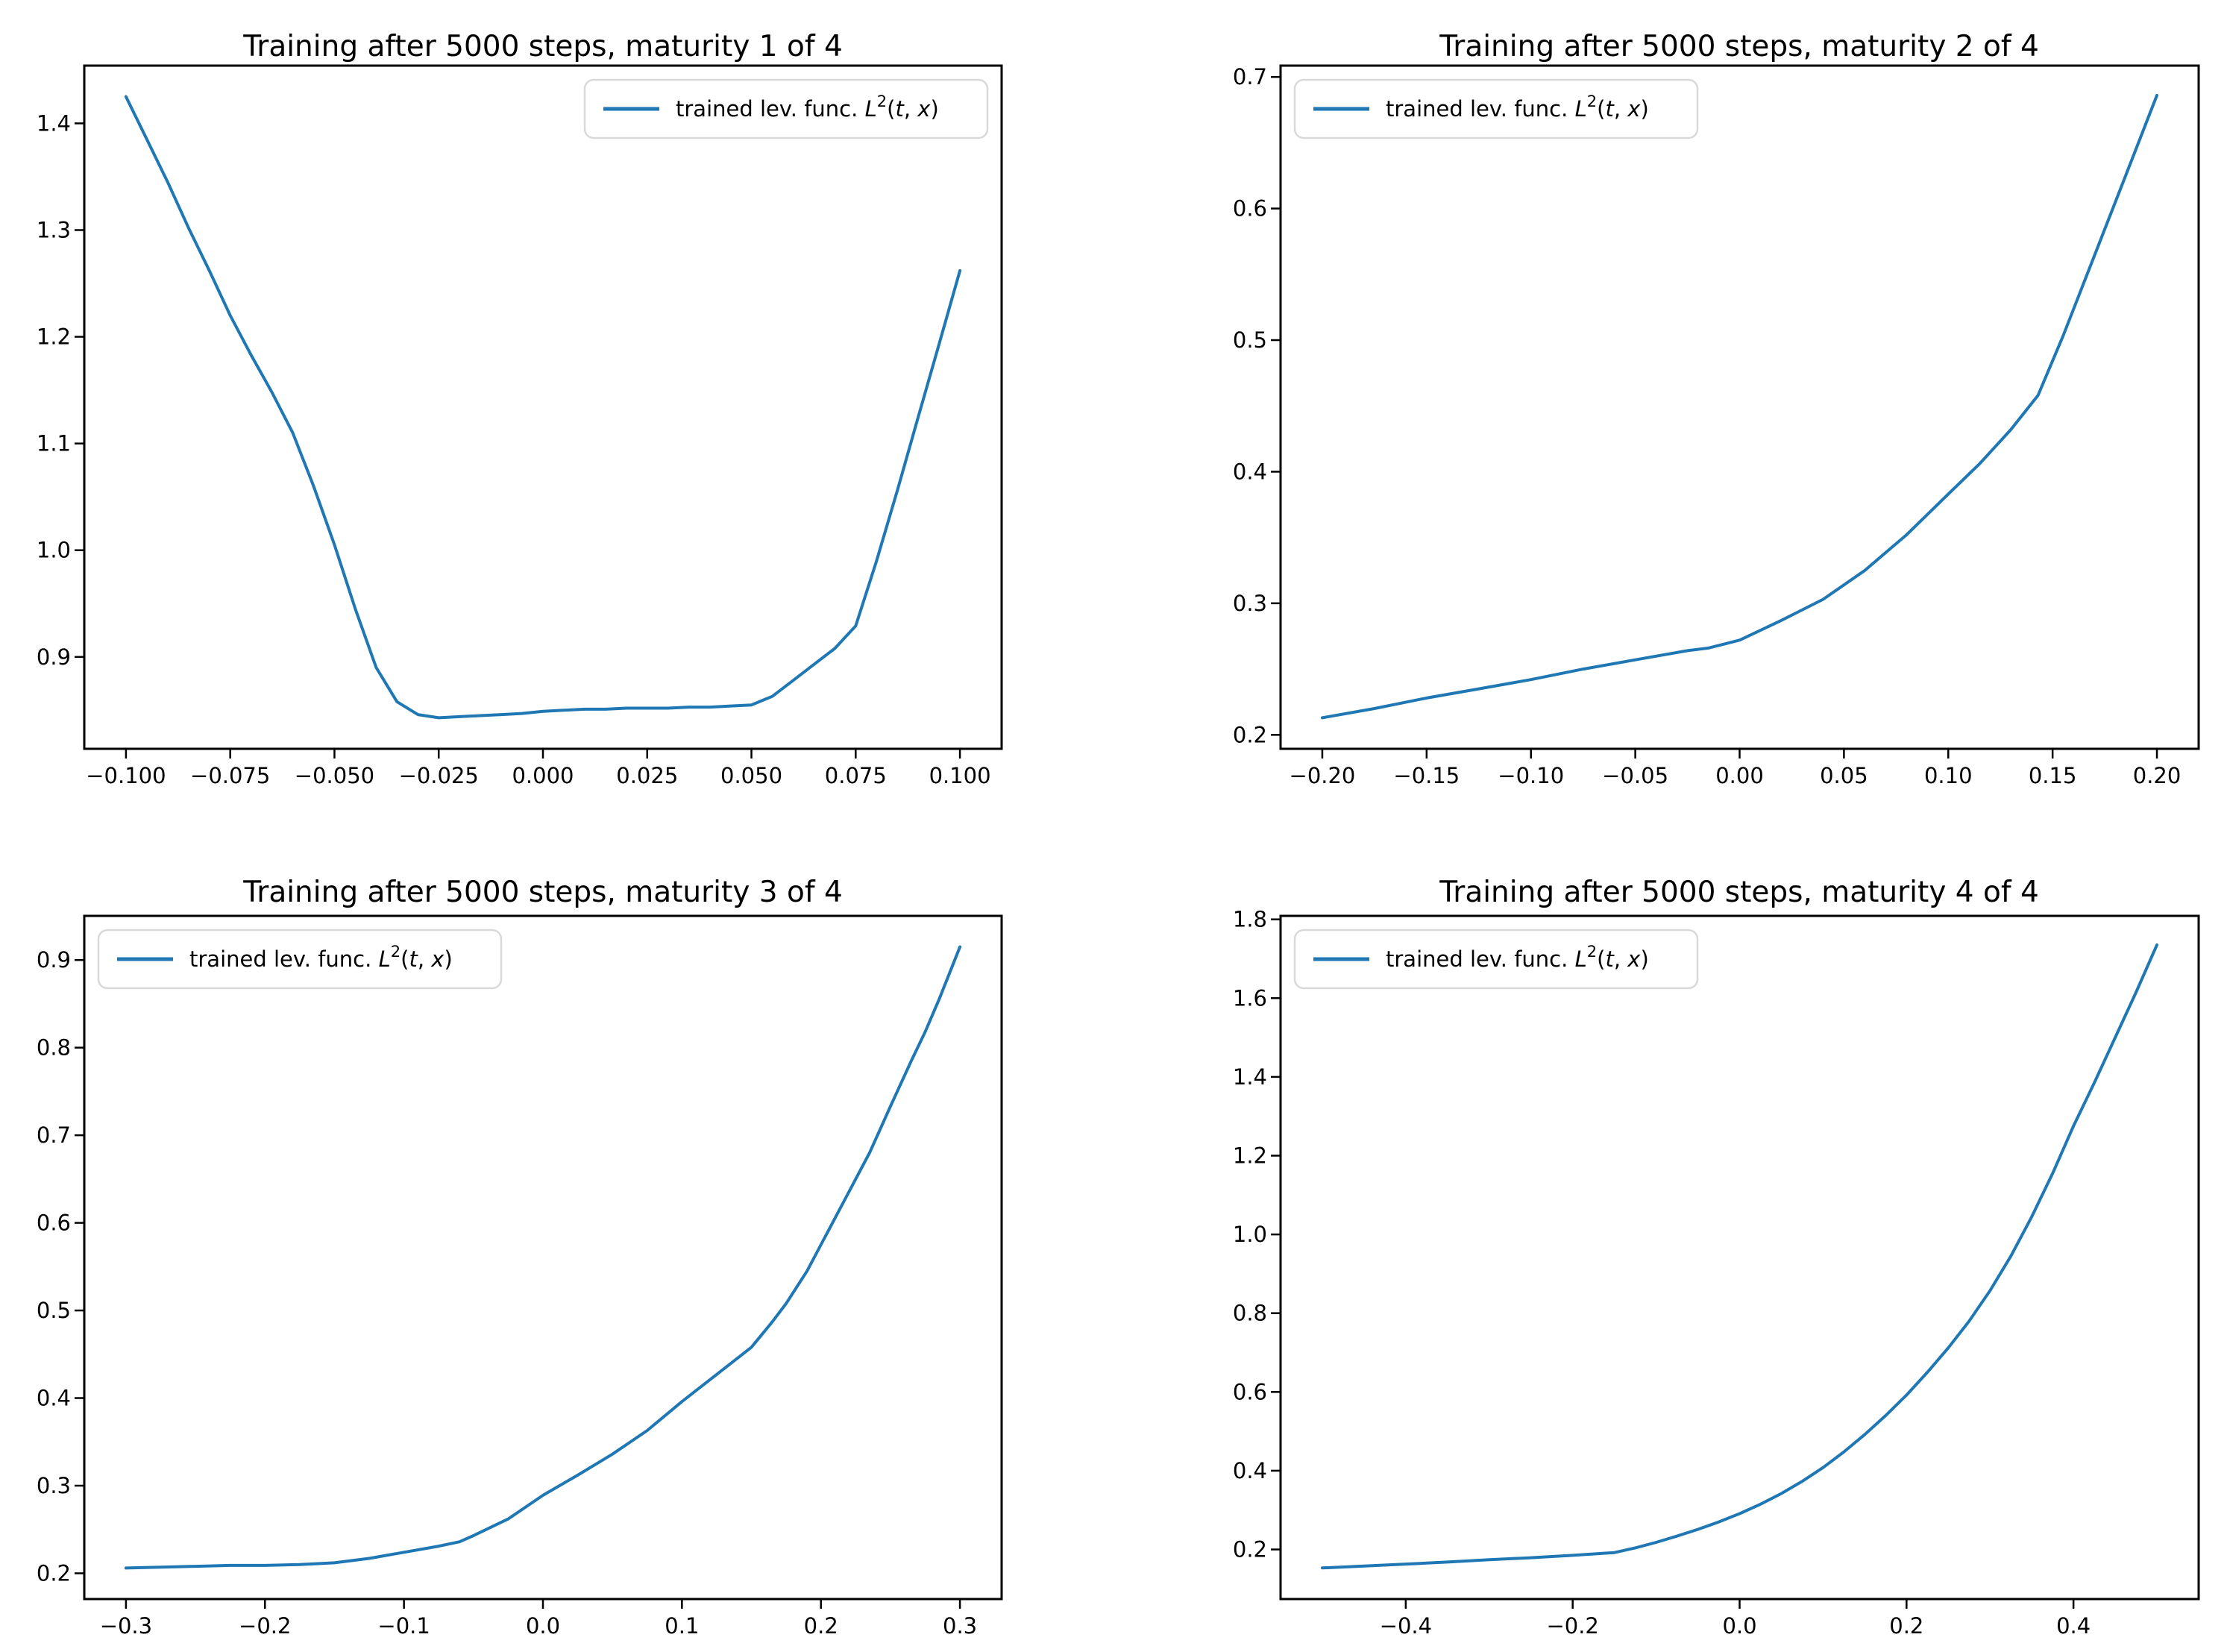 This screenshot has height=1652, width=2227. Describe the element at coordinates (1635, 775) in the screenshot. I see `x-tick-label: −0.05` at that location.